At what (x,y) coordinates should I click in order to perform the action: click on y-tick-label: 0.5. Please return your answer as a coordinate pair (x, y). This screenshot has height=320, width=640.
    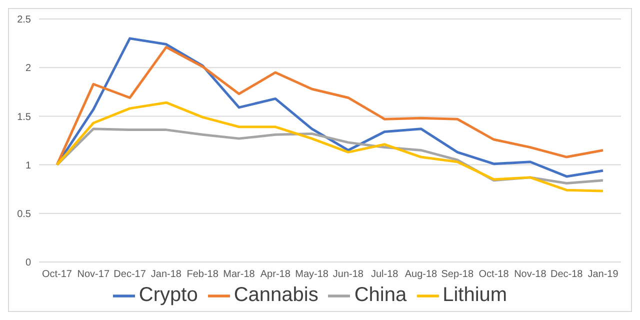
    Looking at the image, I should click on (24, 214).